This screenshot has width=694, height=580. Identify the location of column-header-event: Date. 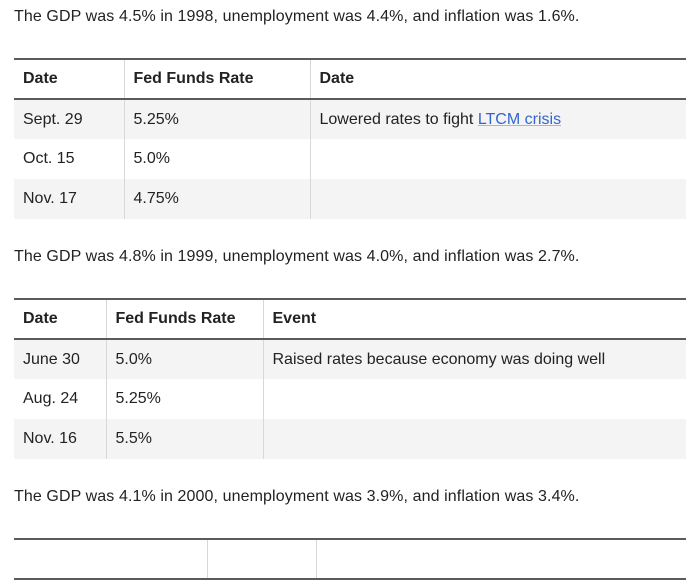
(497, 79).